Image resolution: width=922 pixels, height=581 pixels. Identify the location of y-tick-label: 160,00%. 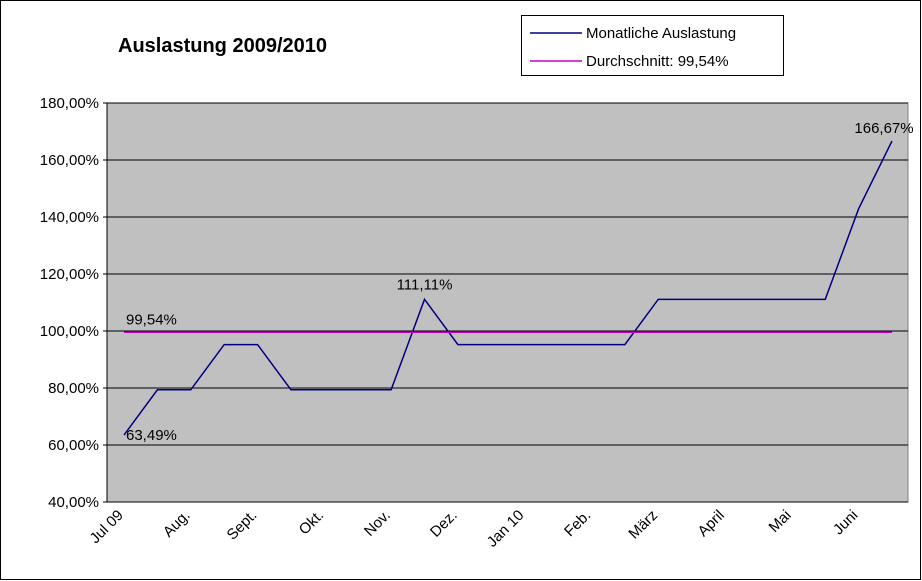
(69, 160).